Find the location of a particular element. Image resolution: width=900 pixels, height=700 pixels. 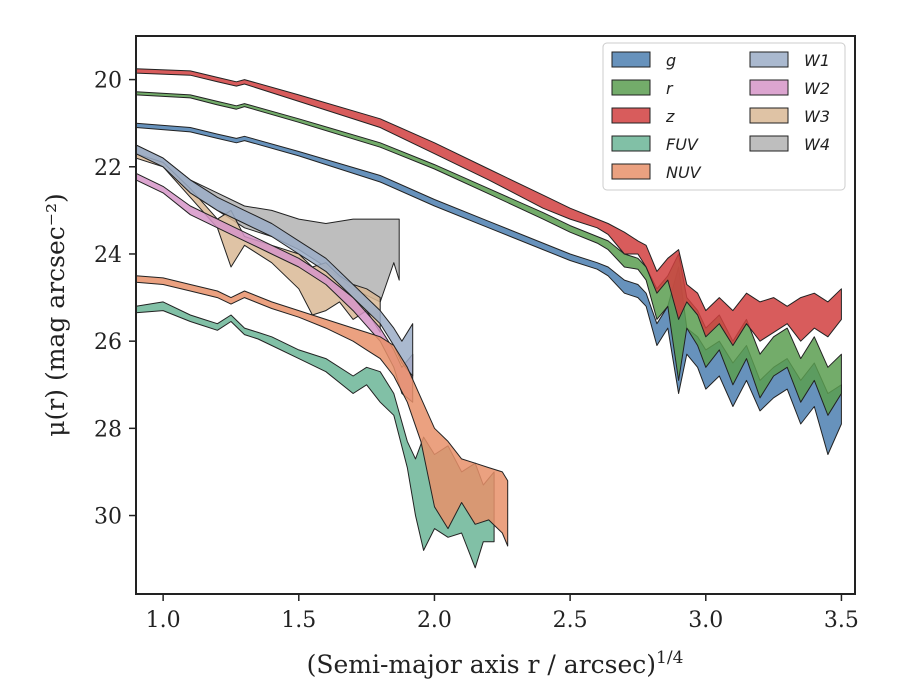

legend-label-w1: W1 is located at coordinates (817, 60).